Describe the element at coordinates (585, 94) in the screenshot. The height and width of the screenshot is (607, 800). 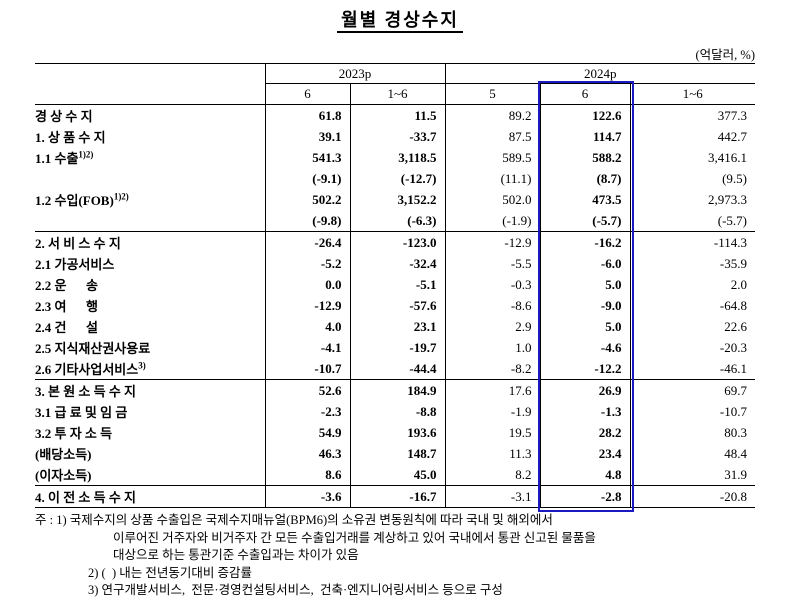
I see `col-header-2024-6: 6` at that location.